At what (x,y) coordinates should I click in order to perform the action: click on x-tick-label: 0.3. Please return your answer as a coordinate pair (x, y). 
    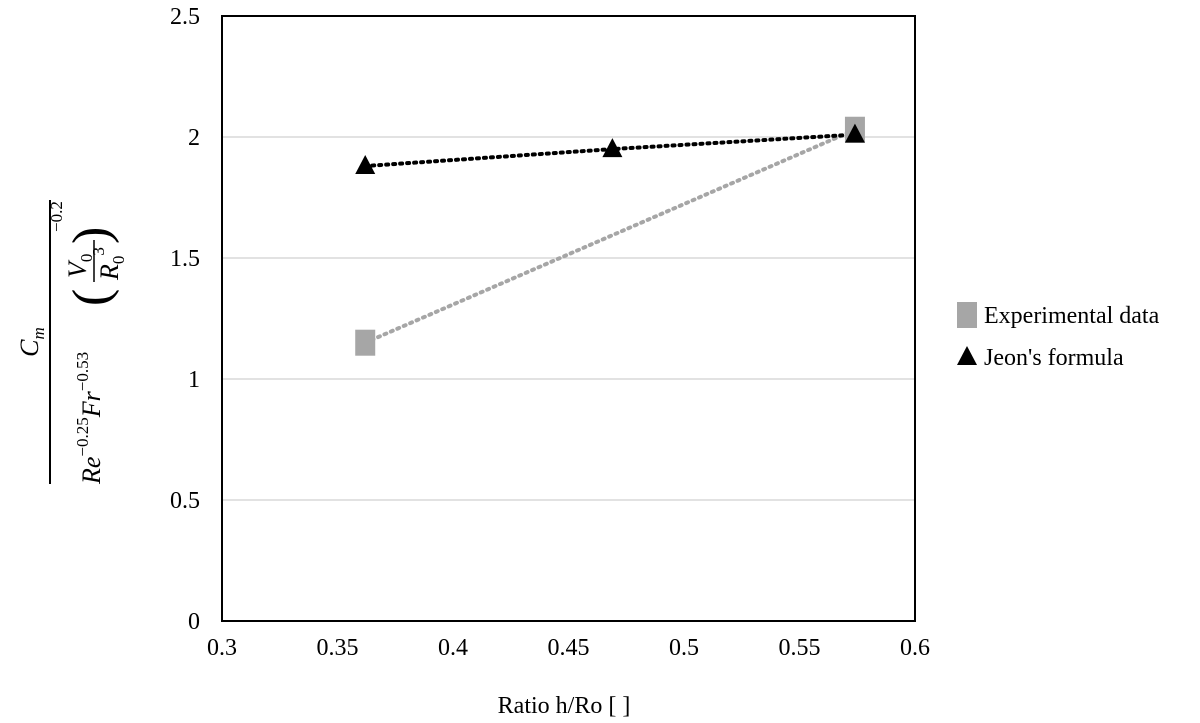
    Looking at the image, I should click on (222, 648).